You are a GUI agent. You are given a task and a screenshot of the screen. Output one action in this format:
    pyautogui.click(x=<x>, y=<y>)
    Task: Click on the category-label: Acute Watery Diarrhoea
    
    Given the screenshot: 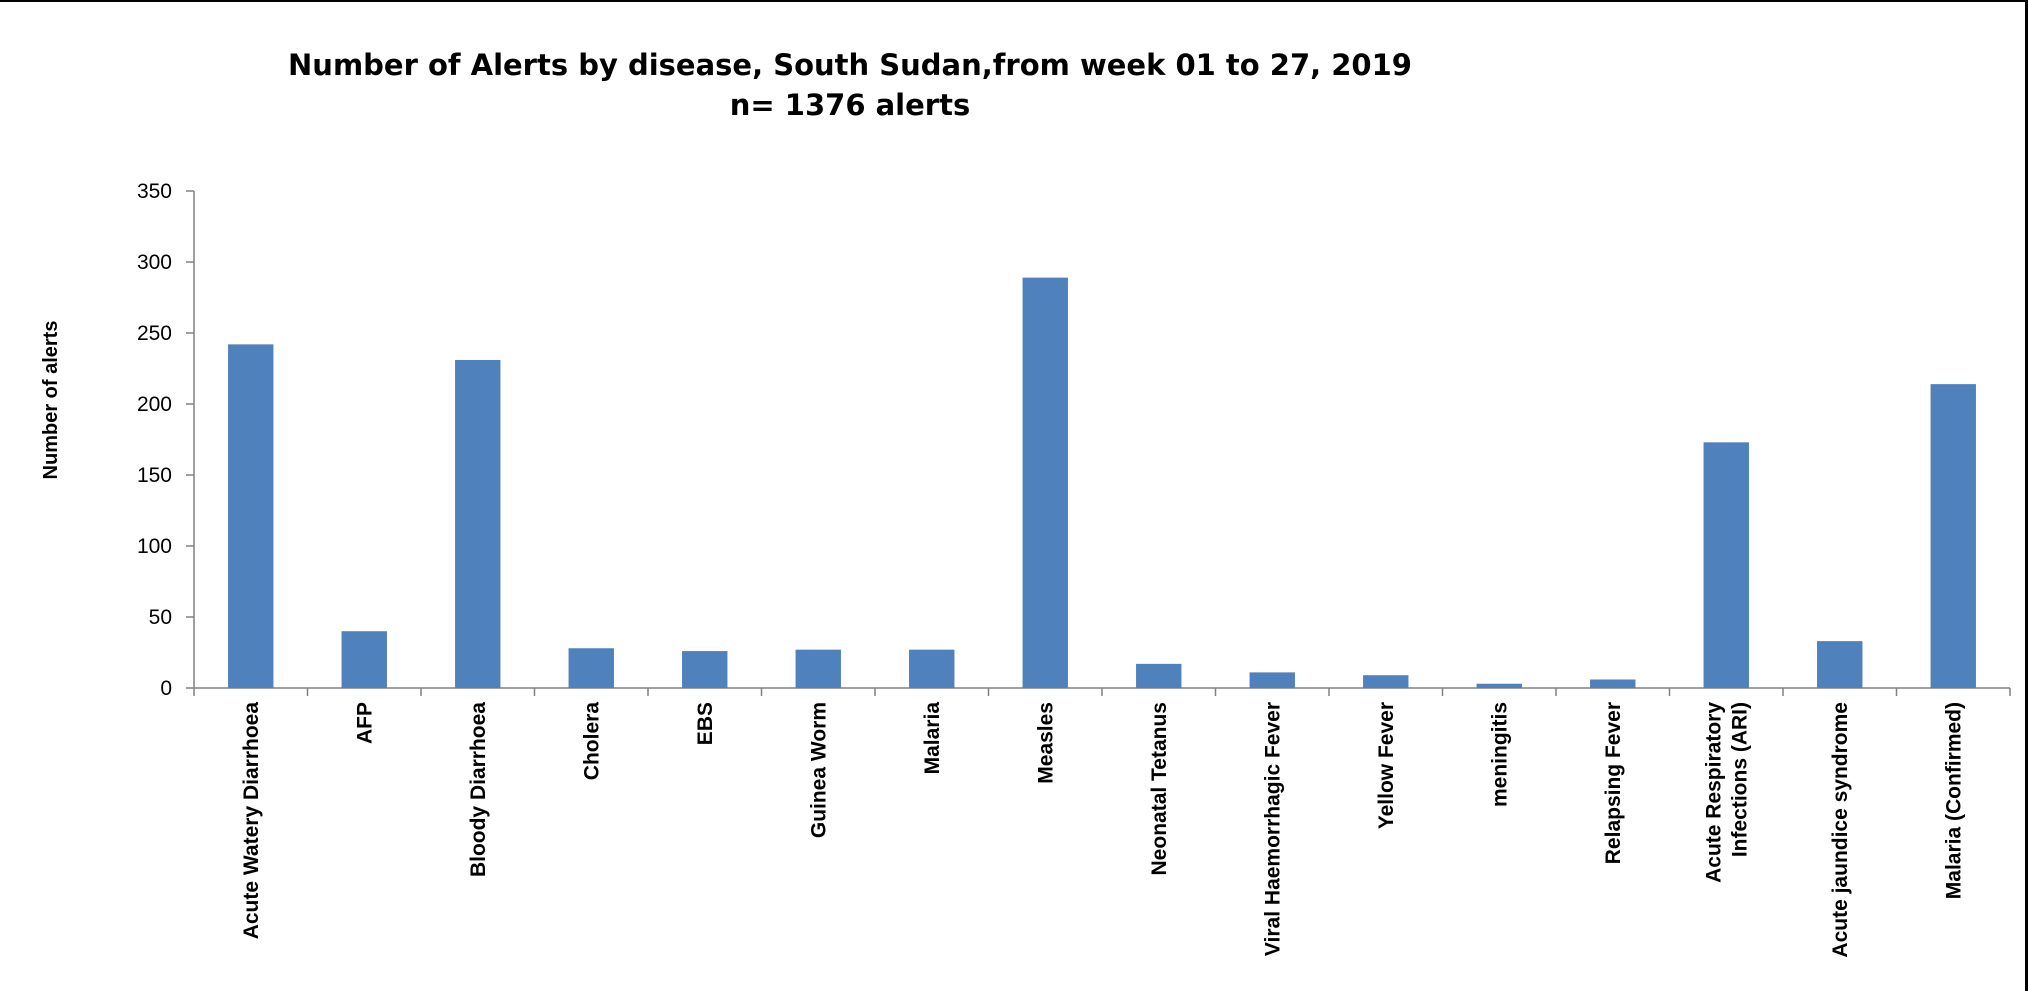 What is the action you would take?
    pyautogui.click(x=251, y=821)
    